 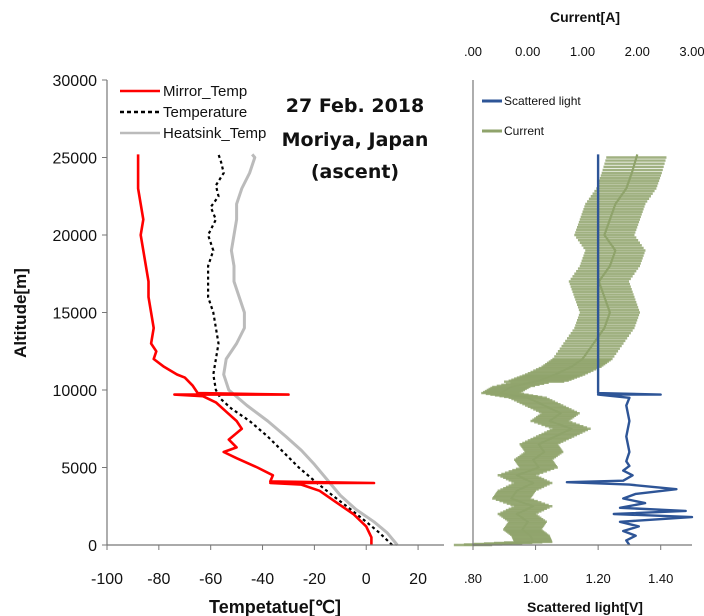 I want to click on right-top-tick-label: 0.00, so click(x=527, y=51).